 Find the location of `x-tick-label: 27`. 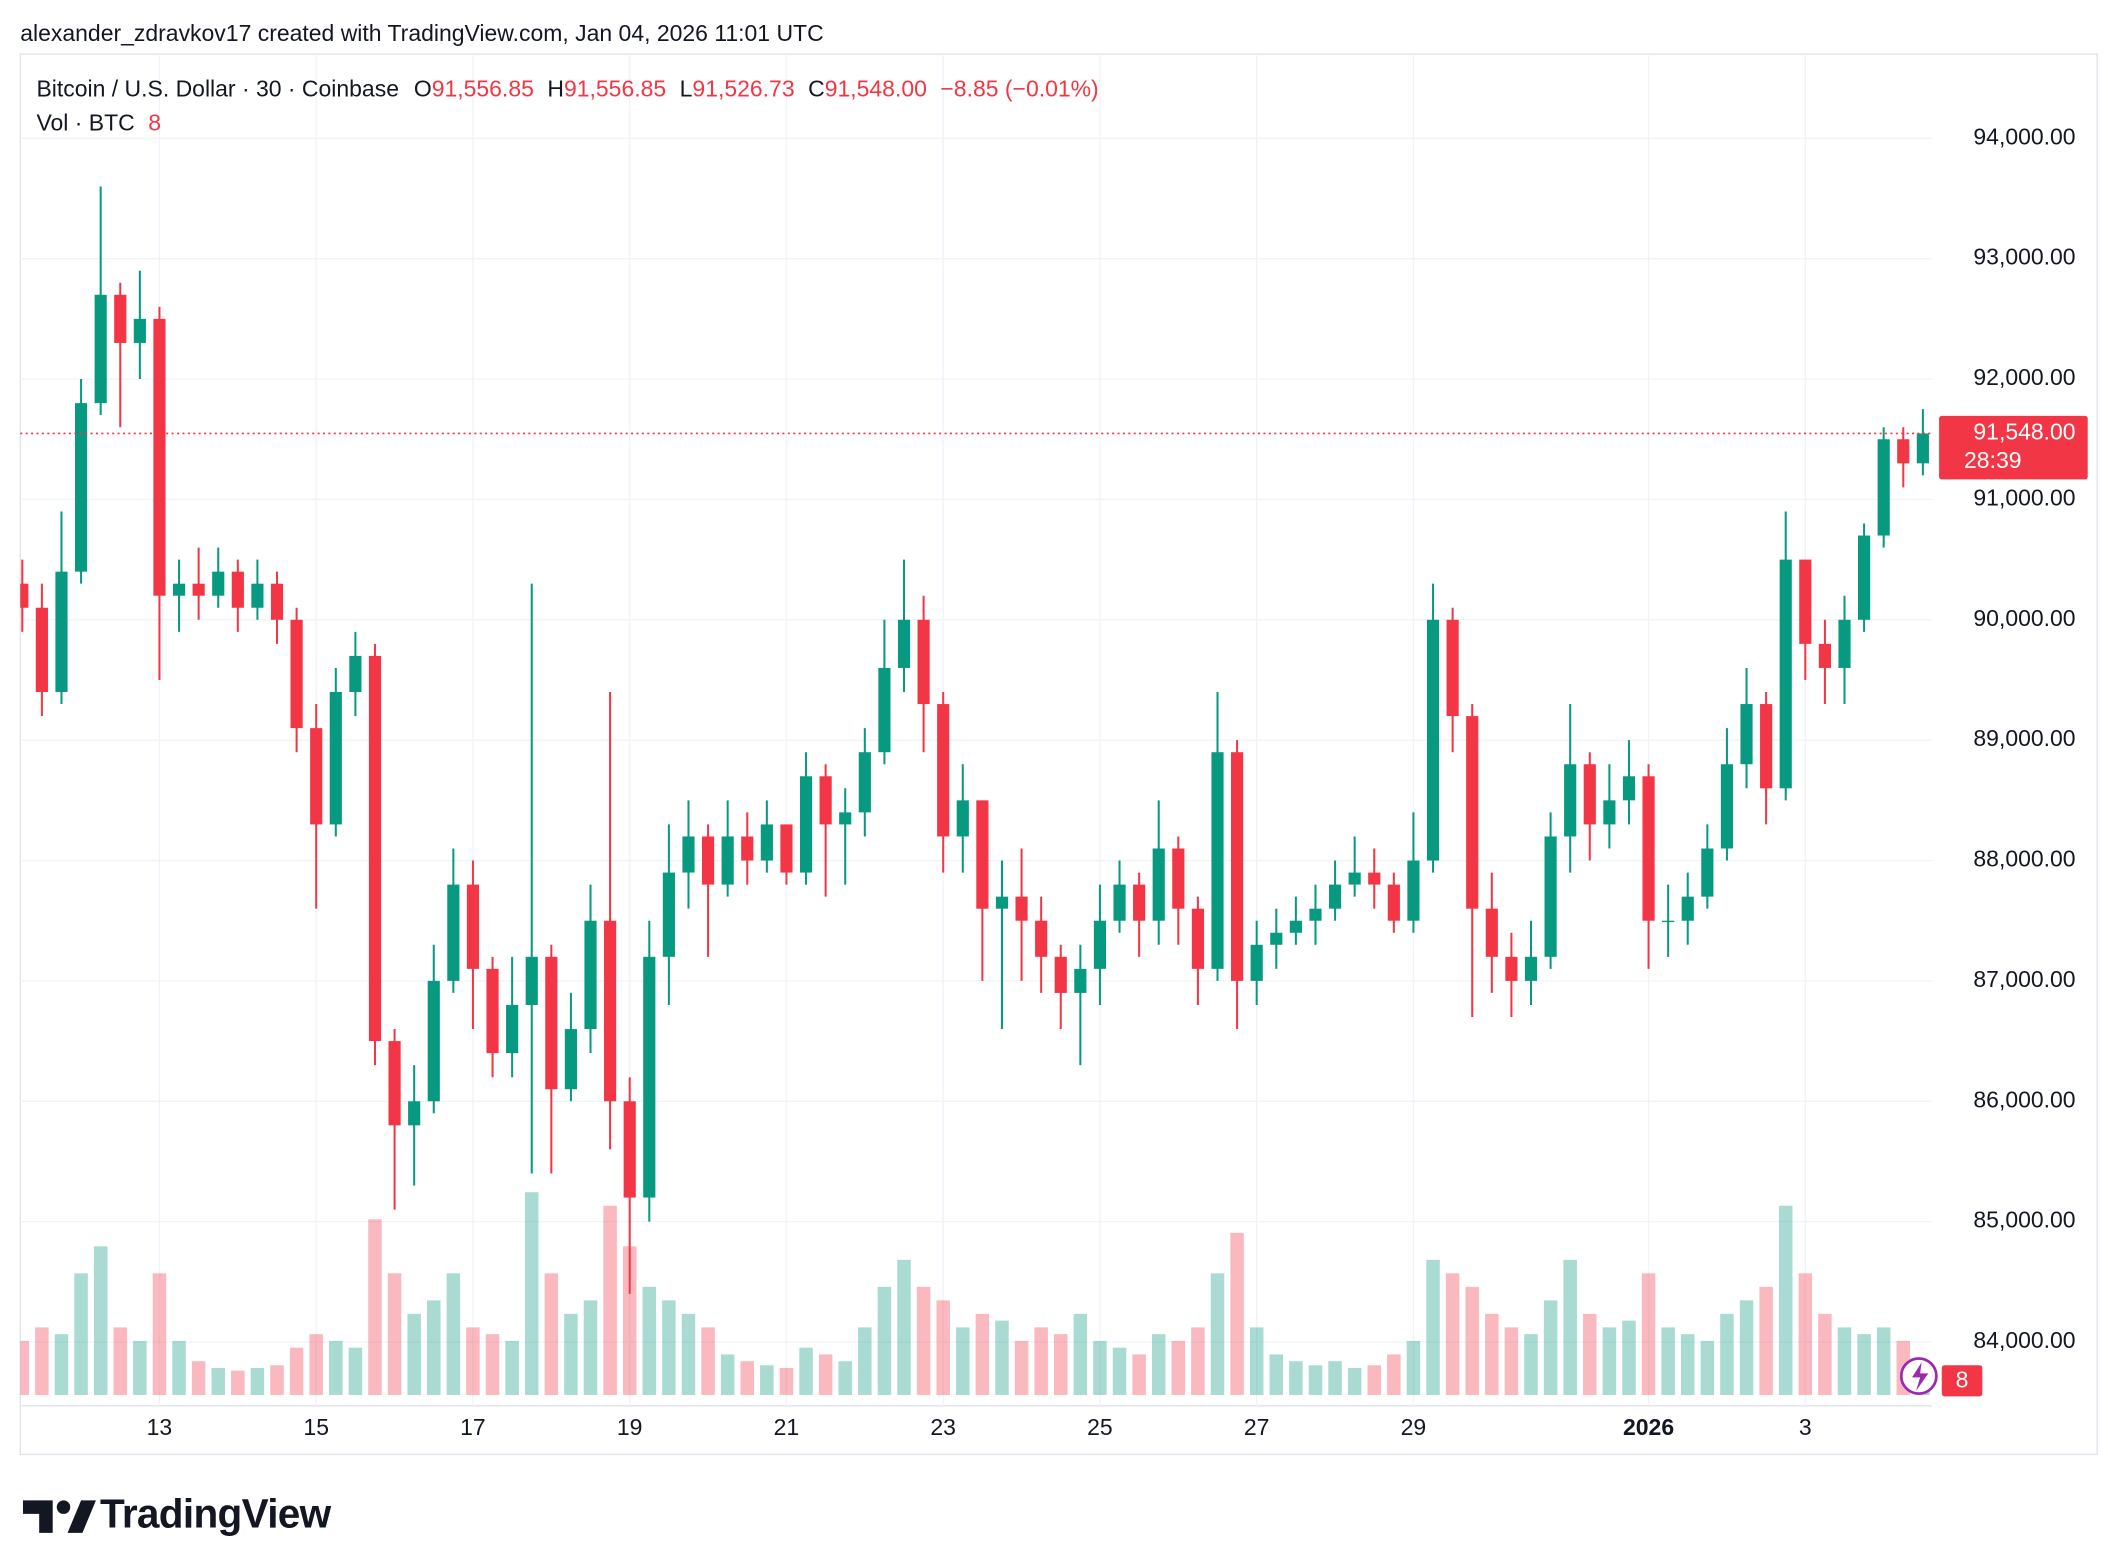

x-tick-label: 27 is located at coordinates (1257, 1427).